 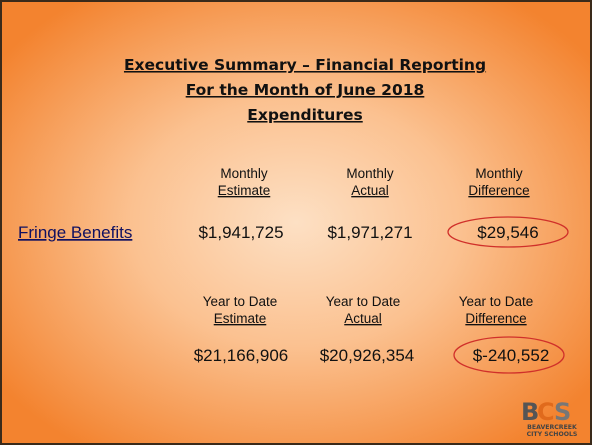 I want to click on value: $29,546, so click(x=507, y=232).